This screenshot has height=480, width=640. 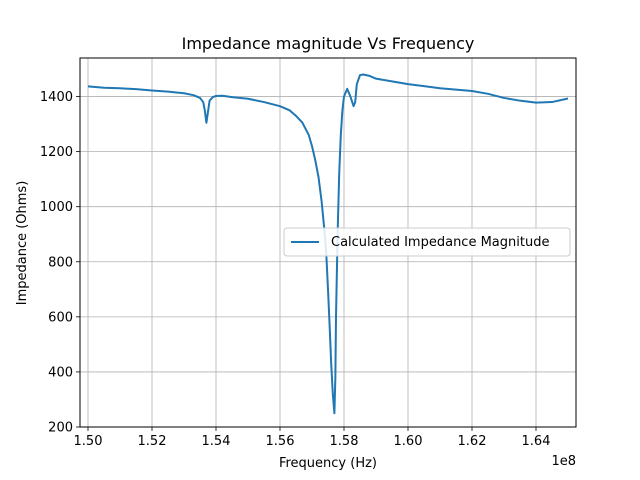 What do you see at coordinates (60, 428) in the screenshot?
I see `y-tick-label: 200` at bounding box center [60, 428].